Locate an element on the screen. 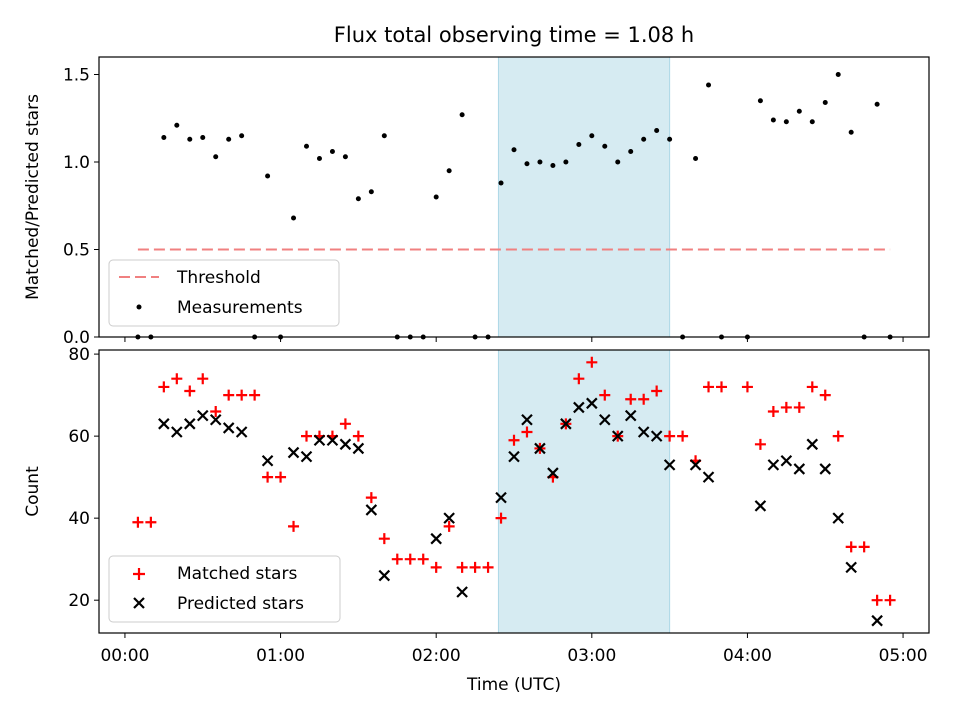 The width and height of the screenshot is (960, 724). x-tick-label: 04:00 is located at coordinates (747, 656).